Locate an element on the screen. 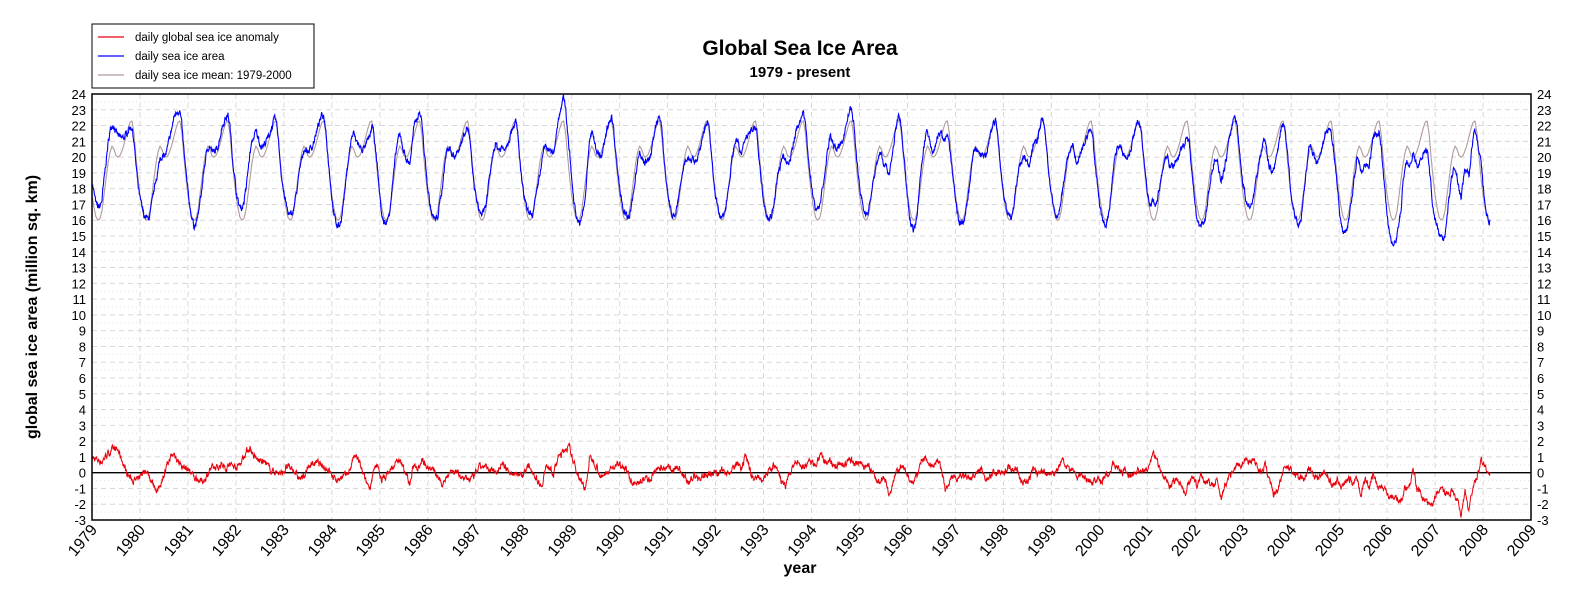 The image size is (1592, 612). x-tick-label: 1989 is located at coordinates (563, 541).